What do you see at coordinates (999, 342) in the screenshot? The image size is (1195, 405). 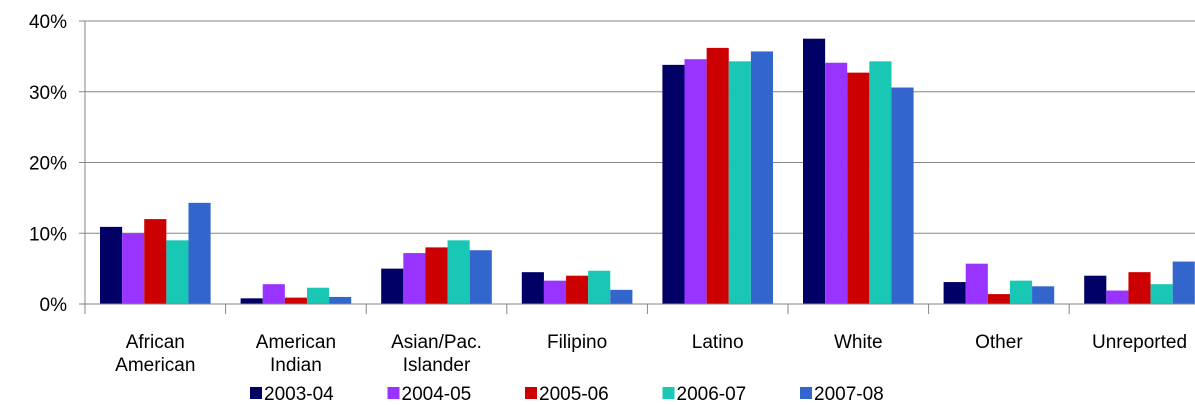 I see `x-tick-label: Other` at bounding box center [999, 342].